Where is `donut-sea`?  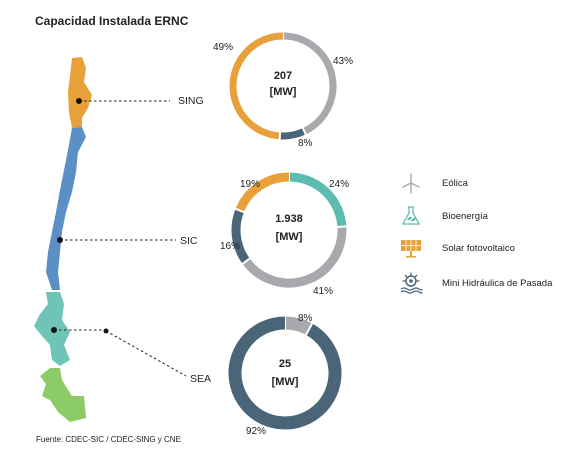
donut-sea is located at coordinates (285, 373).